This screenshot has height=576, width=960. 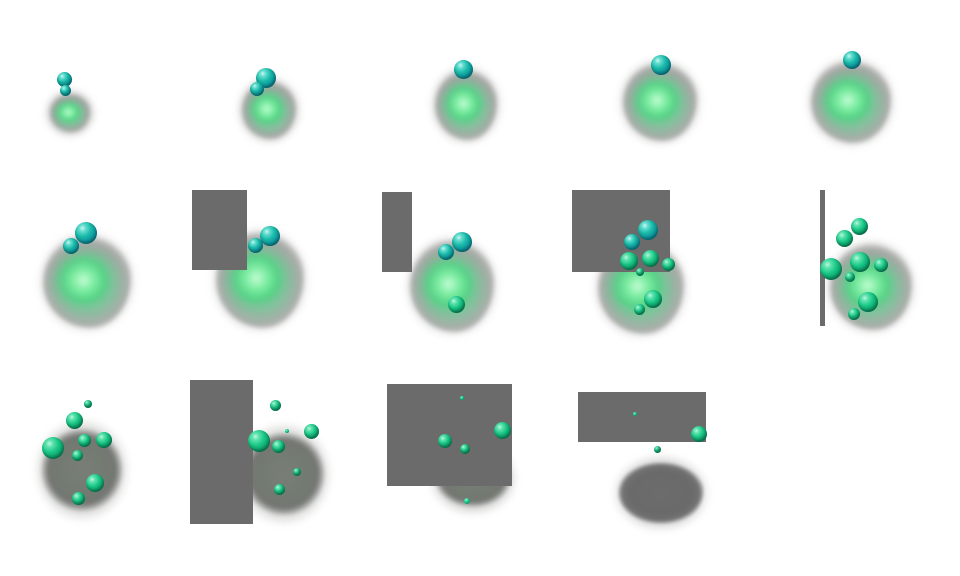 I want to click on panel-row3-col4, so click(x=645, y=463).